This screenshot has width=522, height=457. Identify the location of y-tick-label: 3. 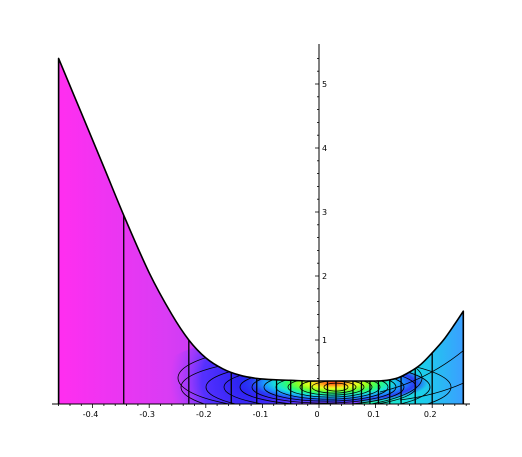
(324, 212).